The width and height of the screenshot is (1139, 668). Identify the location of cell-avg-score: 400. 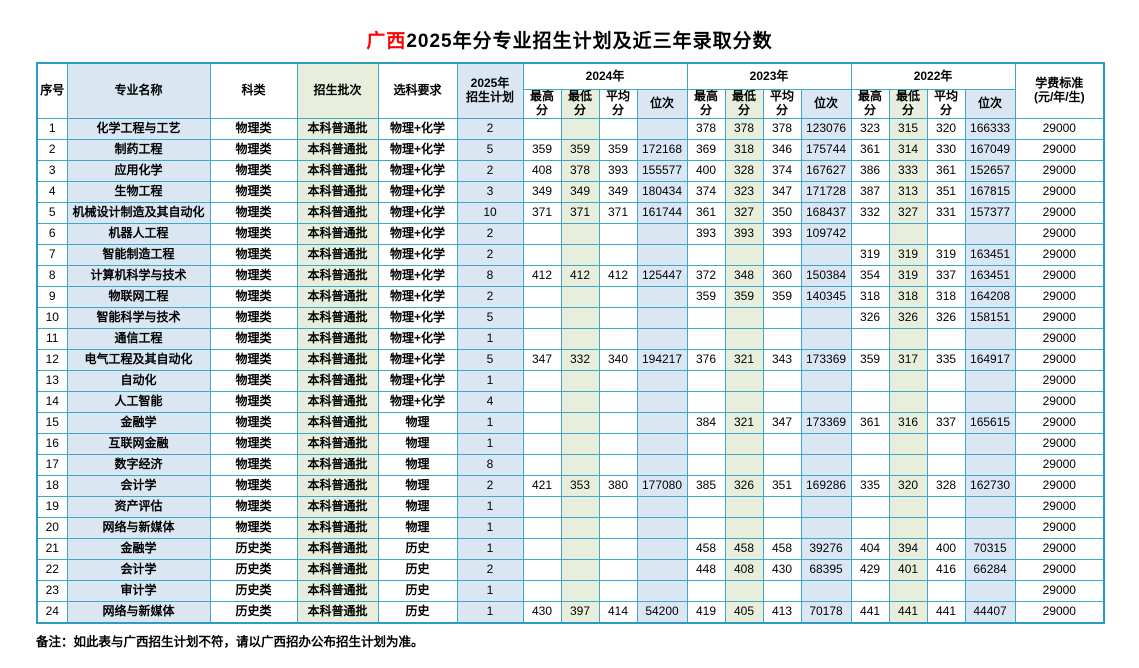
(946, 548).